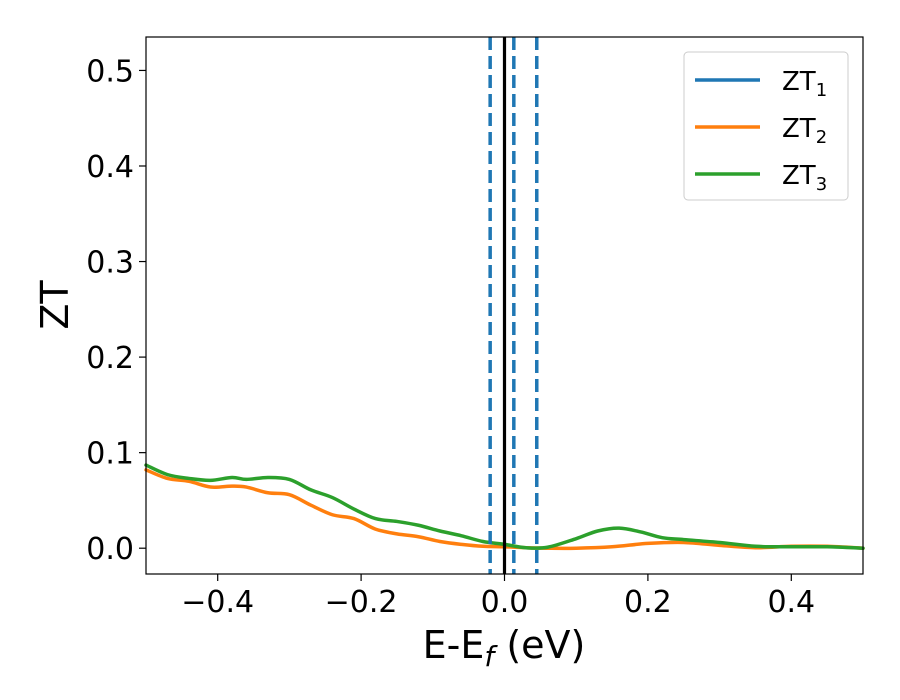  I want to click on legend-label: ZT2, so click(804, 131).